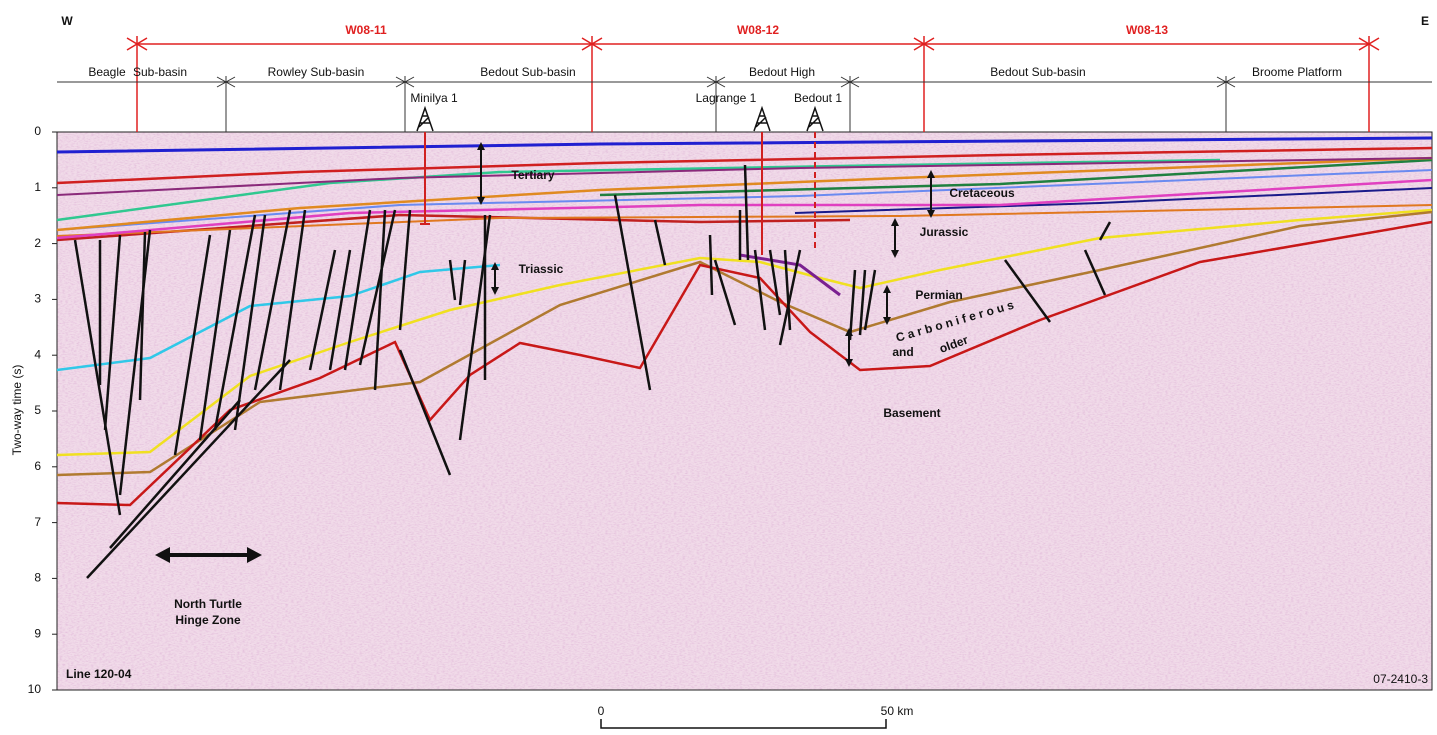  What do you see at coordinates (99, 674) in the screenshot?
I see `line-label: Line 120-04` at bounding box center [99, 674].